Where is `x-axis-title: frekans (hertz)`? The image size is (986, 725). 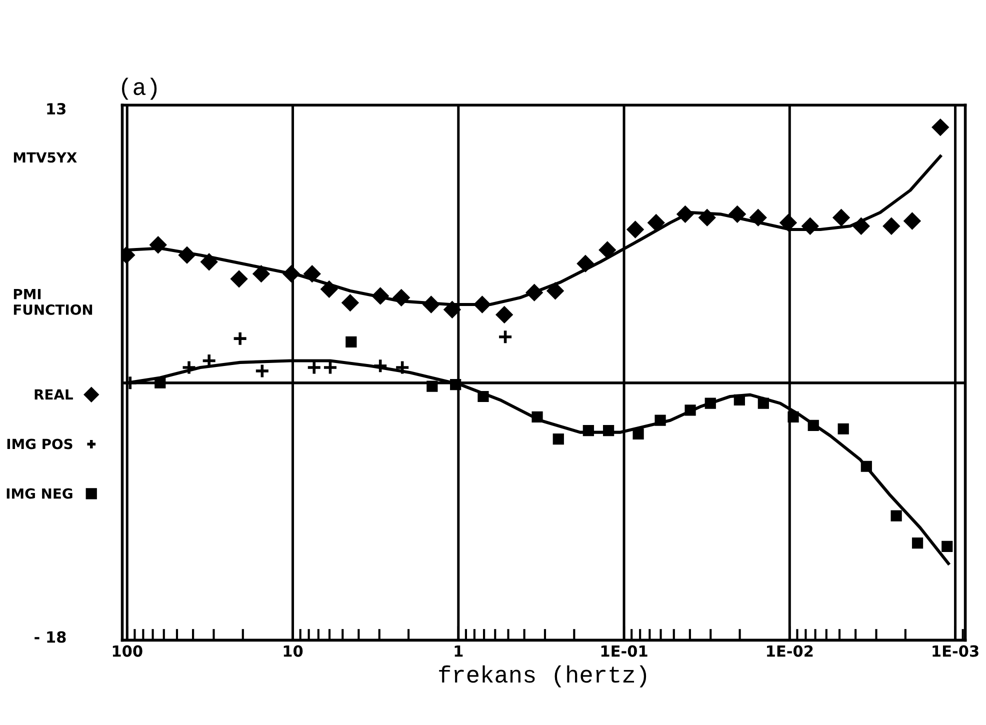
x-axis-title: frekans (hertz) is located at coordinates (542, 676).